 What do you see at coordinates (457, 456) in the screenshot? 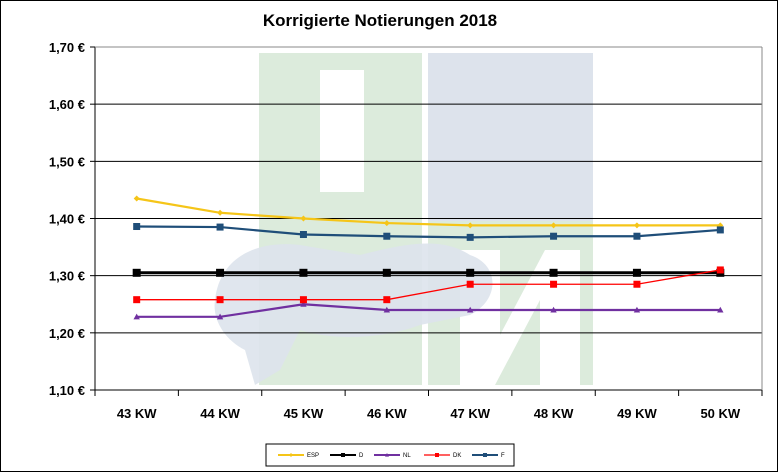
I see `legend-label: DK` at bounding box center [457, 456].